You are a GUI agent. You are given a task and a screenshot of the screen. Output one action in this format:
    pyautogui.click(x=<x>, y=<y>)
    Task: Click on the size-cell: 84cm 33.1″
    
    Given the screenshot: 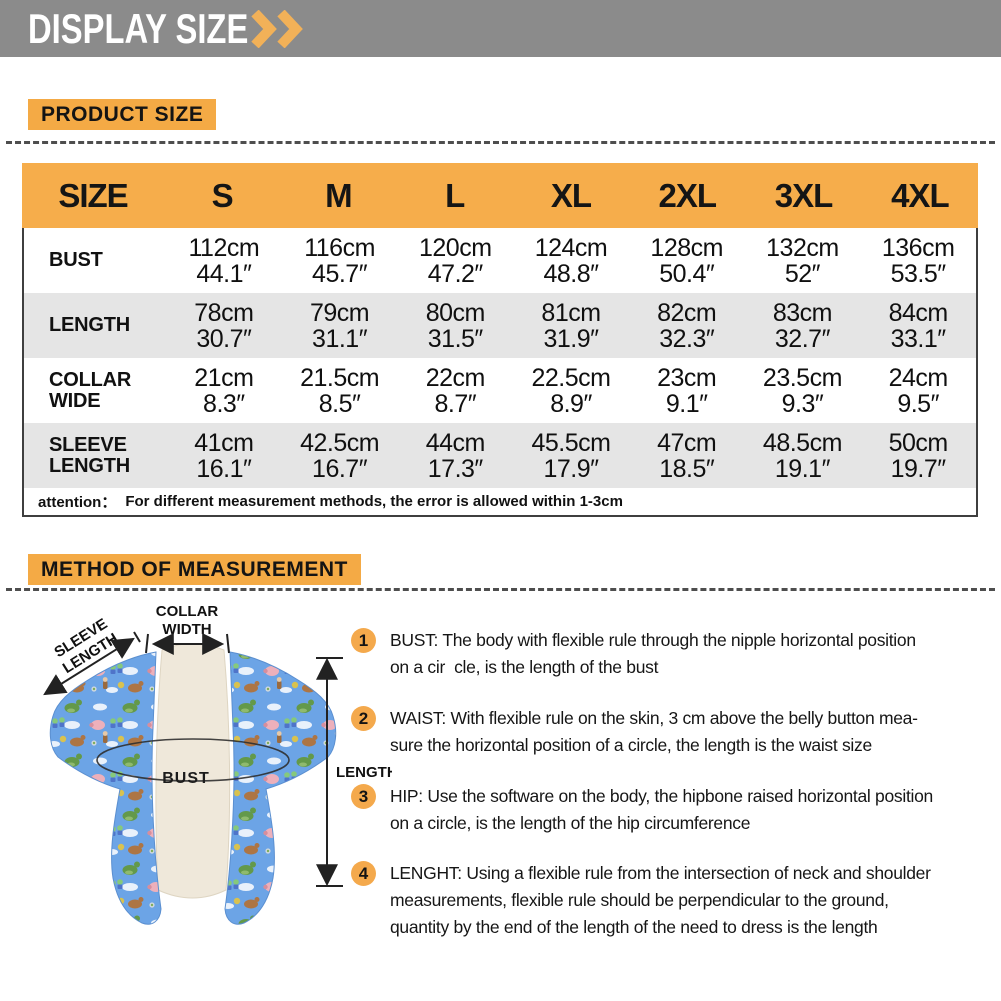 What is the action you would take?
    pyautogui.click(x=918, y=326)
    